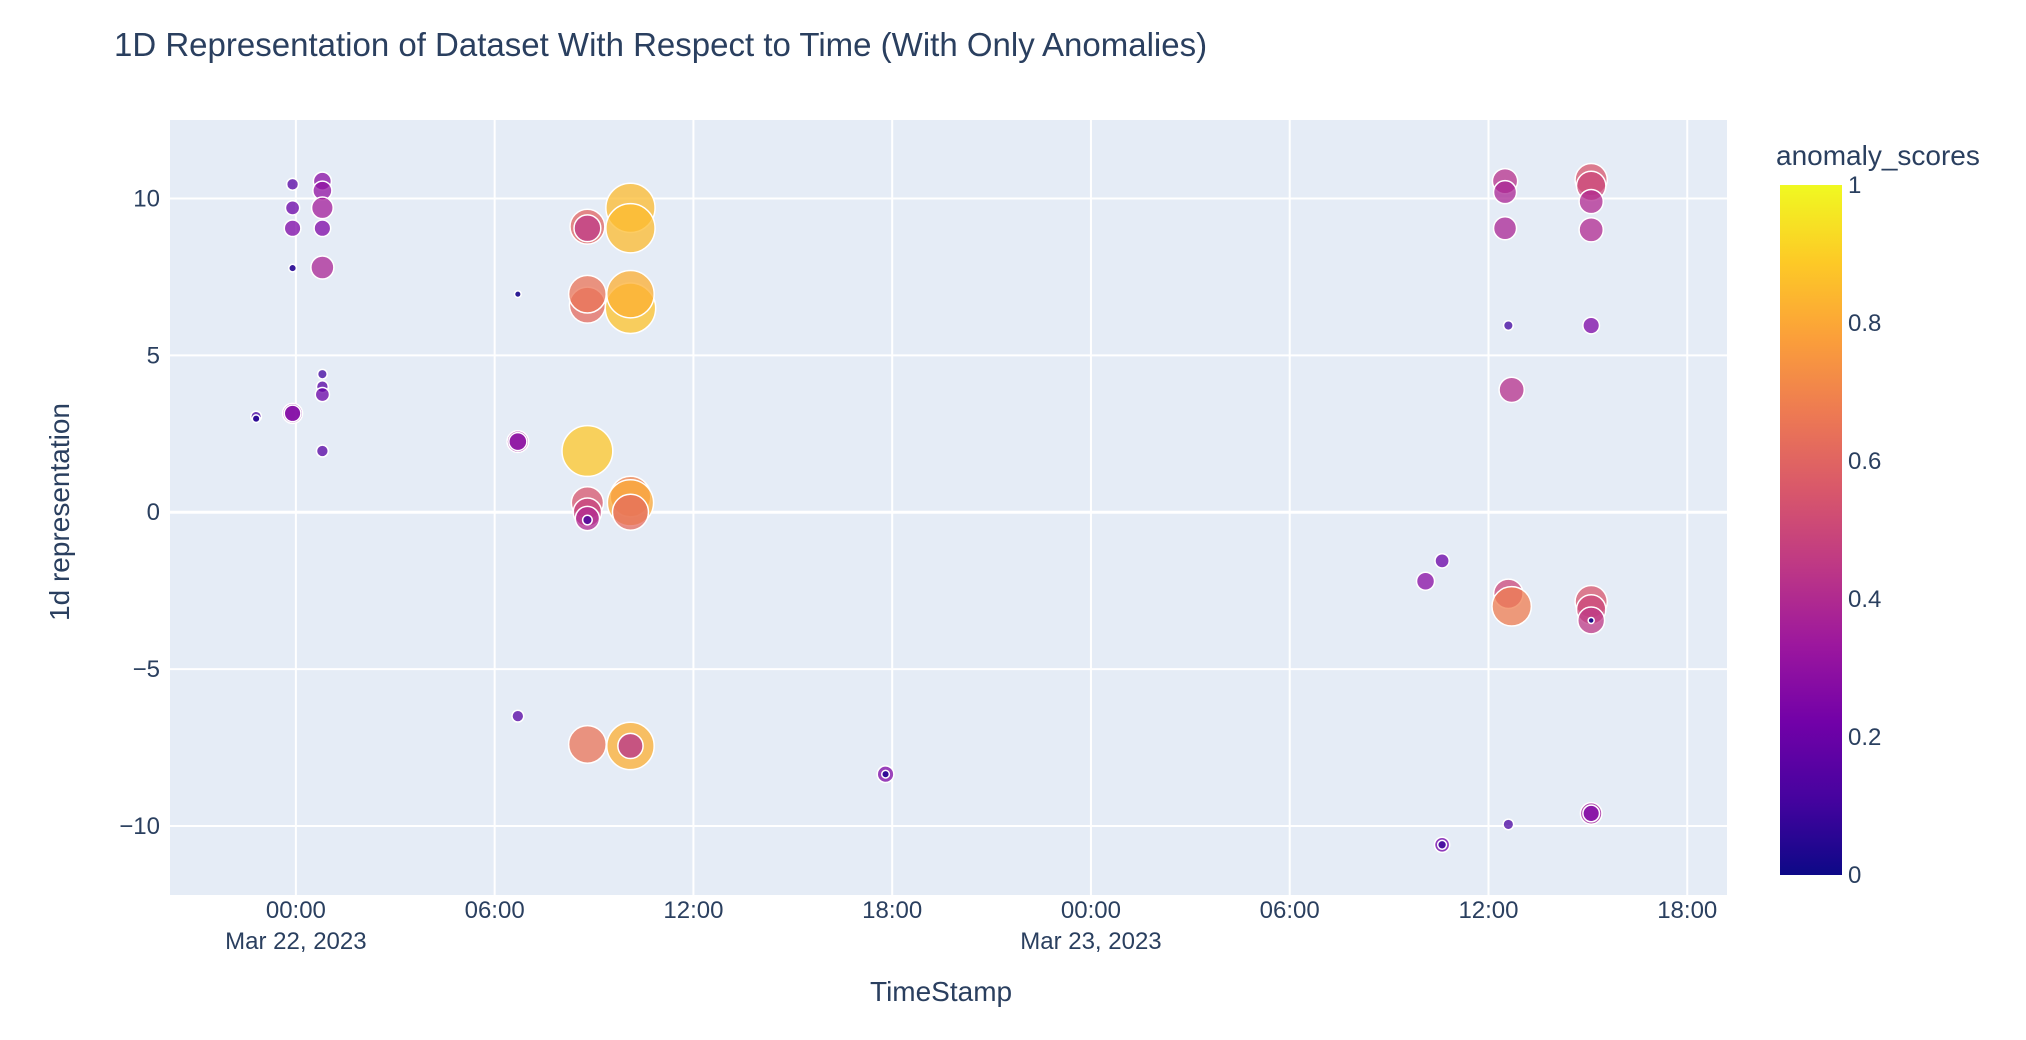 Image resolution: width=2026 pixels, height=1040 pixels. I want to click on colorbar-tick-label: 1, so click(1854, 185).